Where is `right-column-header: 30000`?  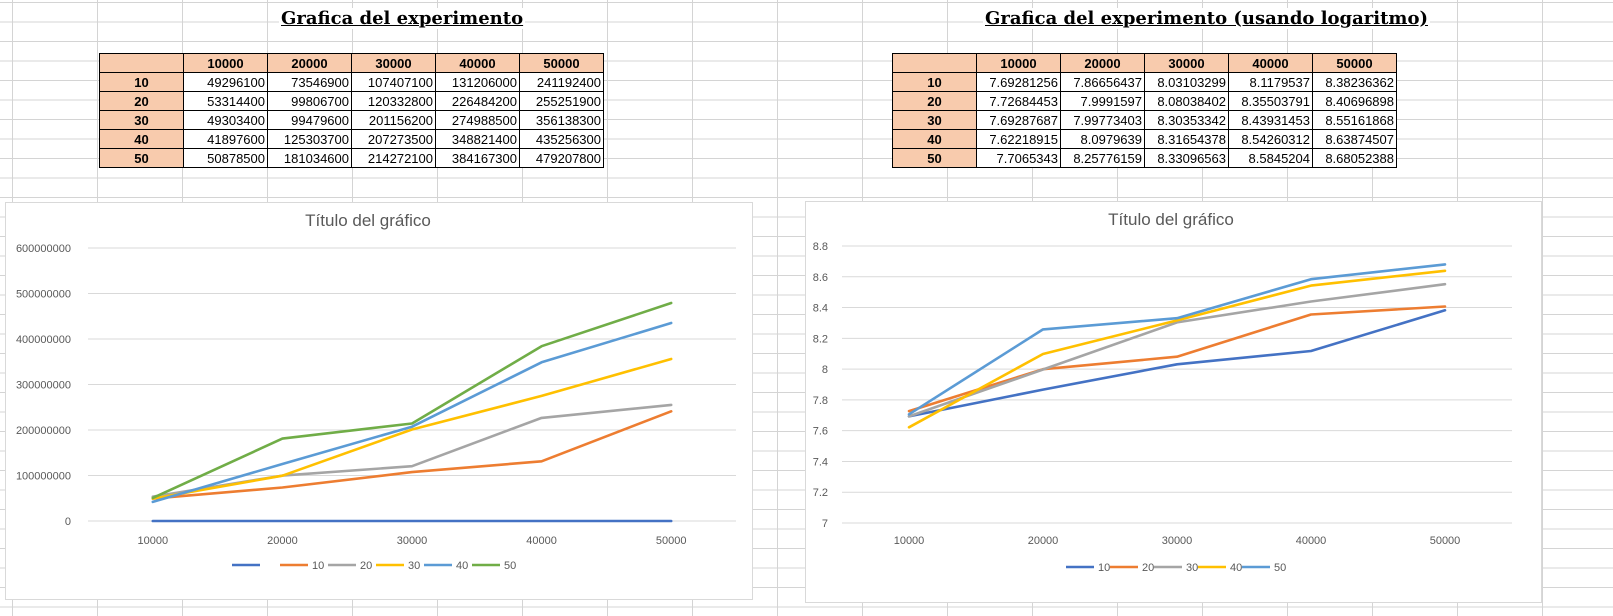 right-column-header: 30000 is located at coordinates (1186, 63).